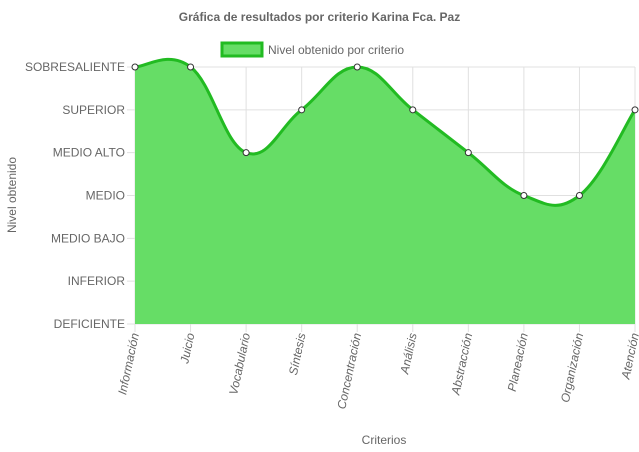  Describe the element at coordinates (572, 367) in the screenshot. I see `x-tick-label: Organización` at that location.